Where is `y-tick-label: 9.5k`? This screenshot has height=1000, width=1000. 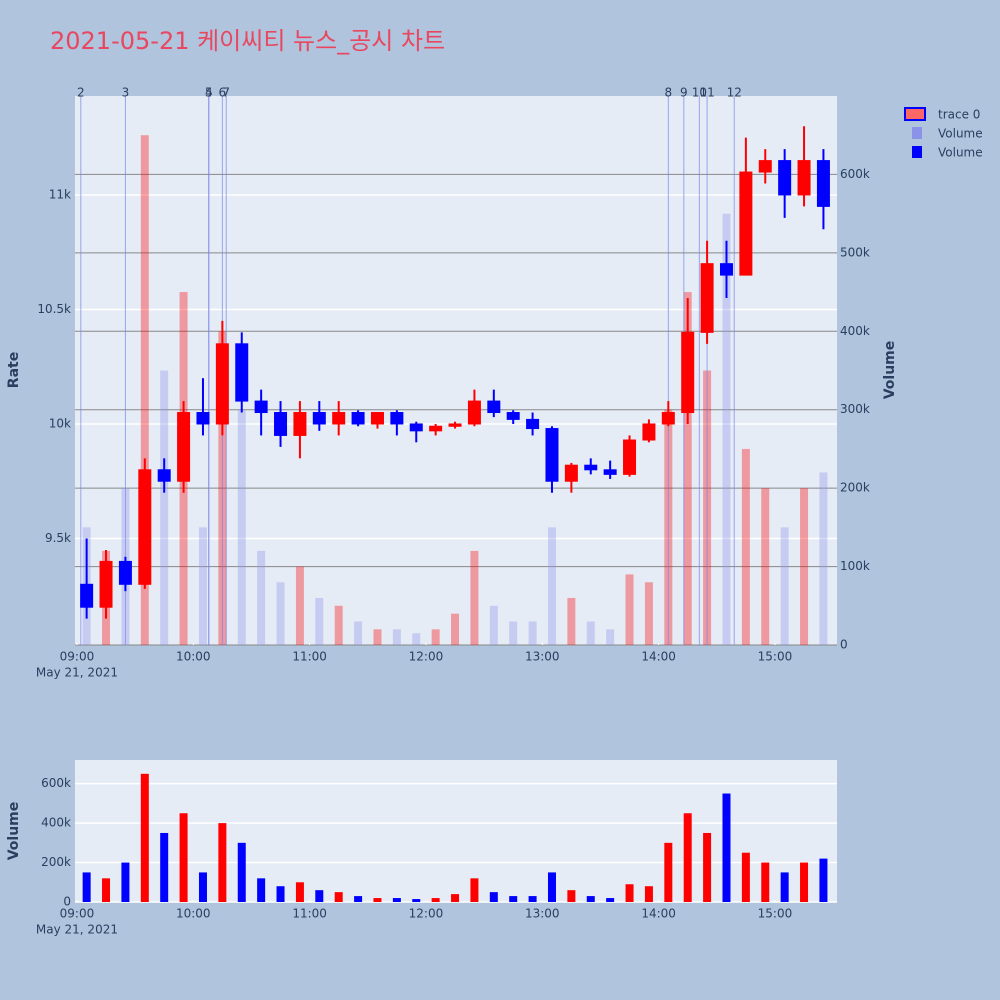
y-tick-label: 9.5k is located at coordinates (58, 538).